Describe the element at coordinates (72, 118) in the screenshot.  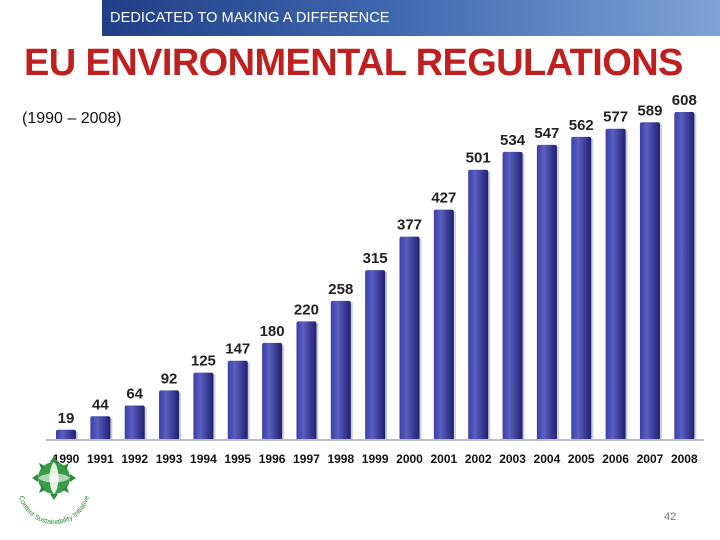
I see `chart-subtitle: (1990 – 2008)` at that location.